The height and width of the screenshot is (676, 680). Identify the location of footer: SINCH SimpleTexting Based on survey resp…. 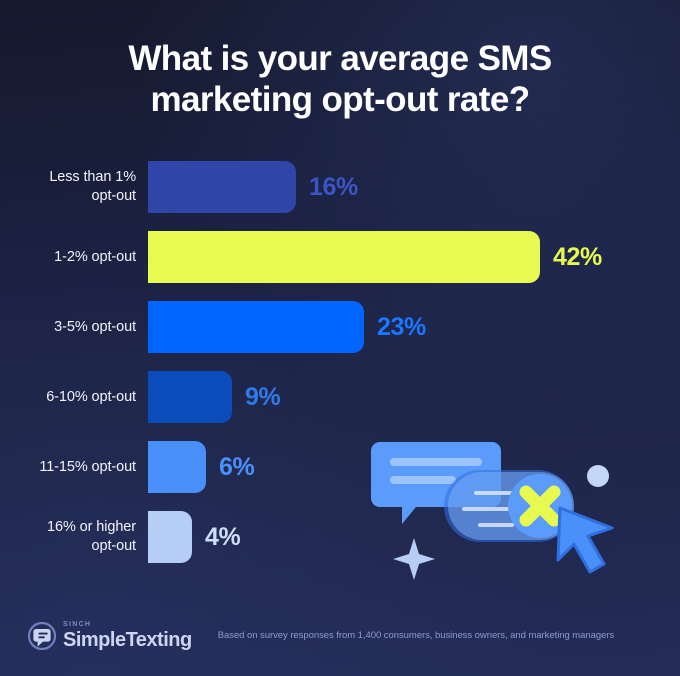
(340, 635).